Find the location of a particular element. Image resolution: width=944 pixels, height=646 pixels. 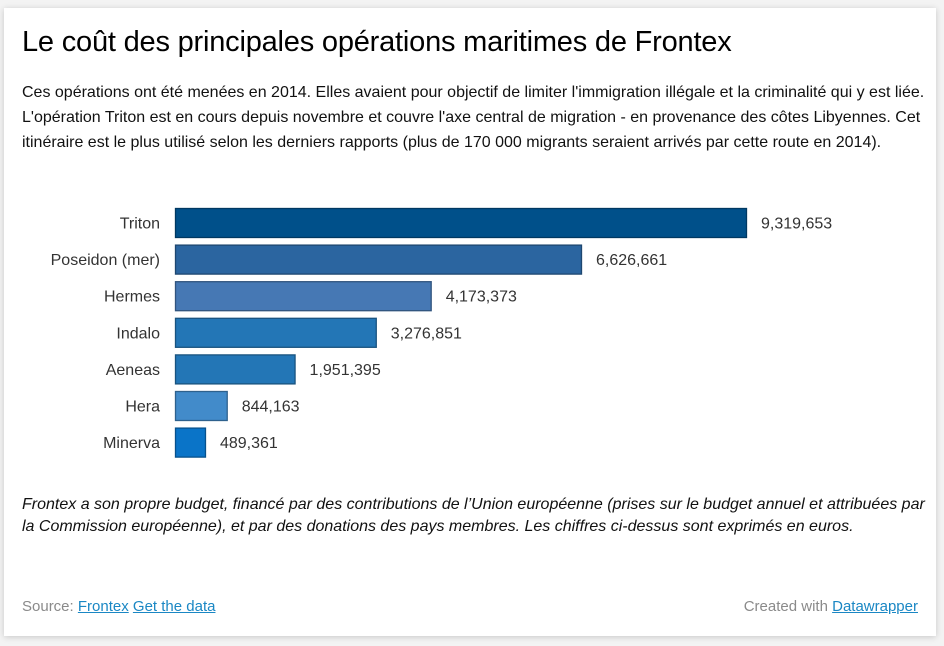

bar-value-label: 4,173,373 is located at coordinates (481, 297).